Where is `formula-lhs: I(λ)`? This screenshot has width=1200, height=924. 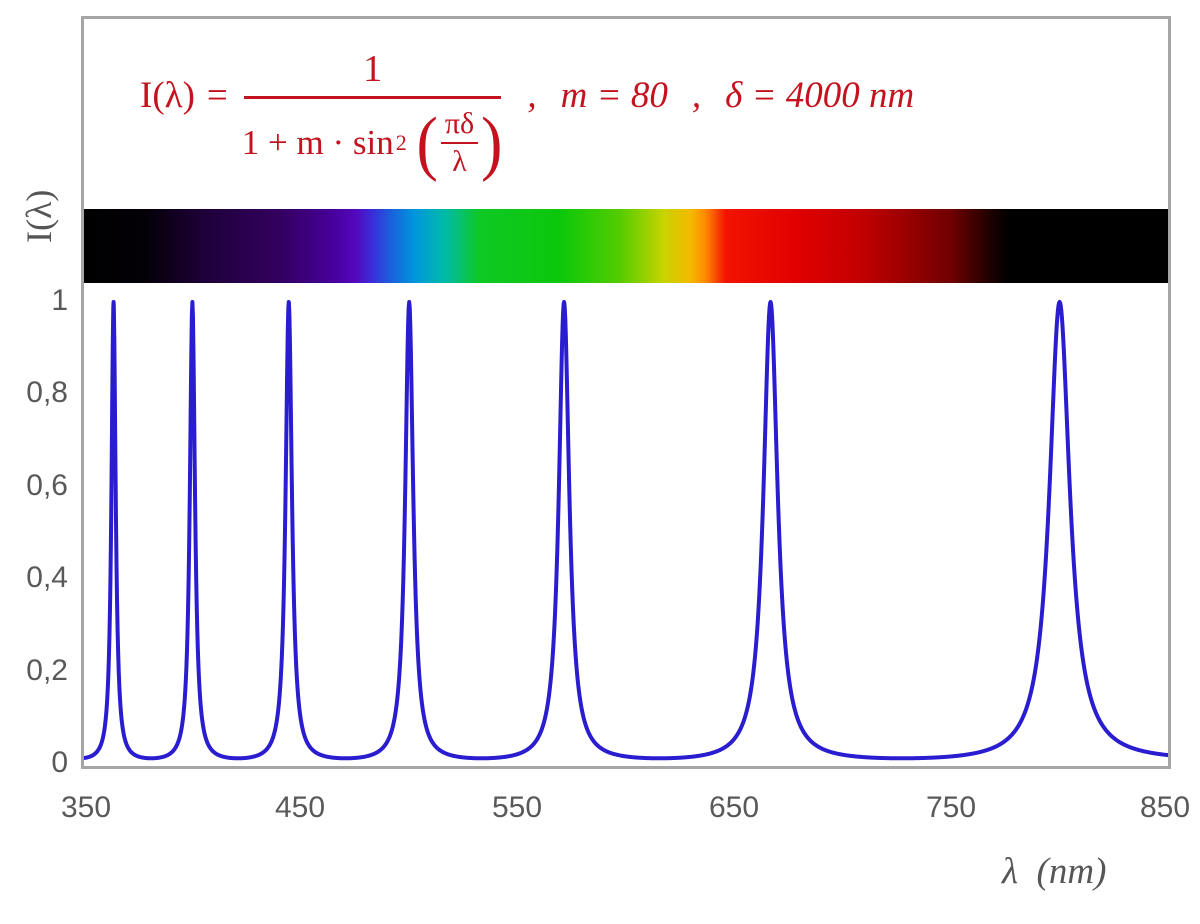
formula-lhs: I(λ) is located at coordinates (167, 95).